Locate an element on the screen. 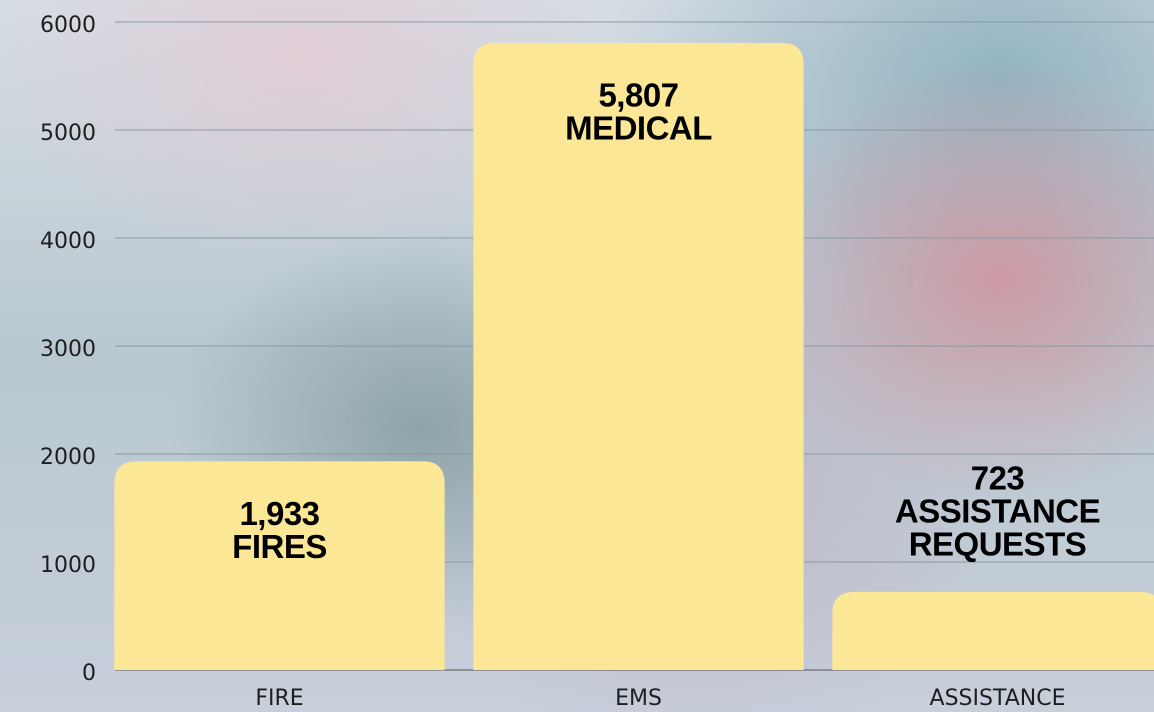 This screenshot has width=1154, height=712. y-tick-label: 3000 is located at coordinates (68, 349).